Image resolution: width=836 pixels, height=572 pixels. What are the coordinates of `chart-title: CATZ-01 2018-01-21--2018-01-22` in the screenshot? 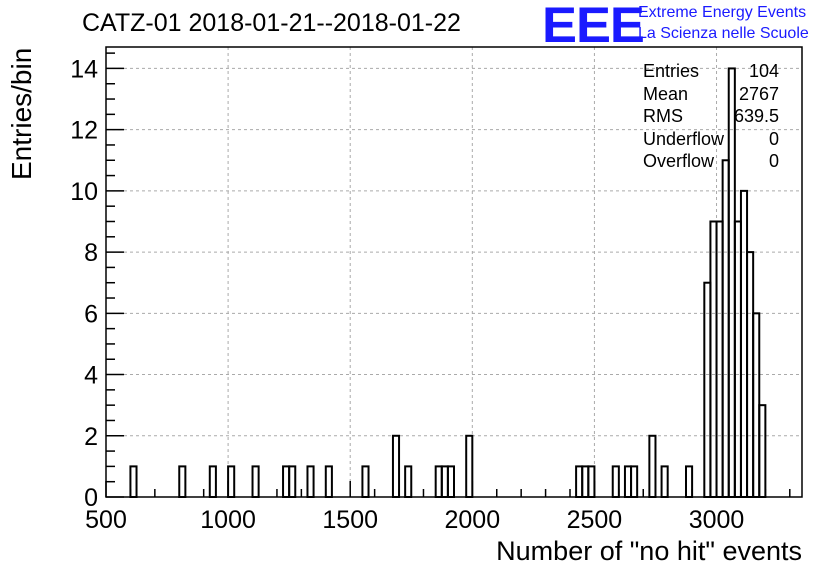 It's located at (271, 23).